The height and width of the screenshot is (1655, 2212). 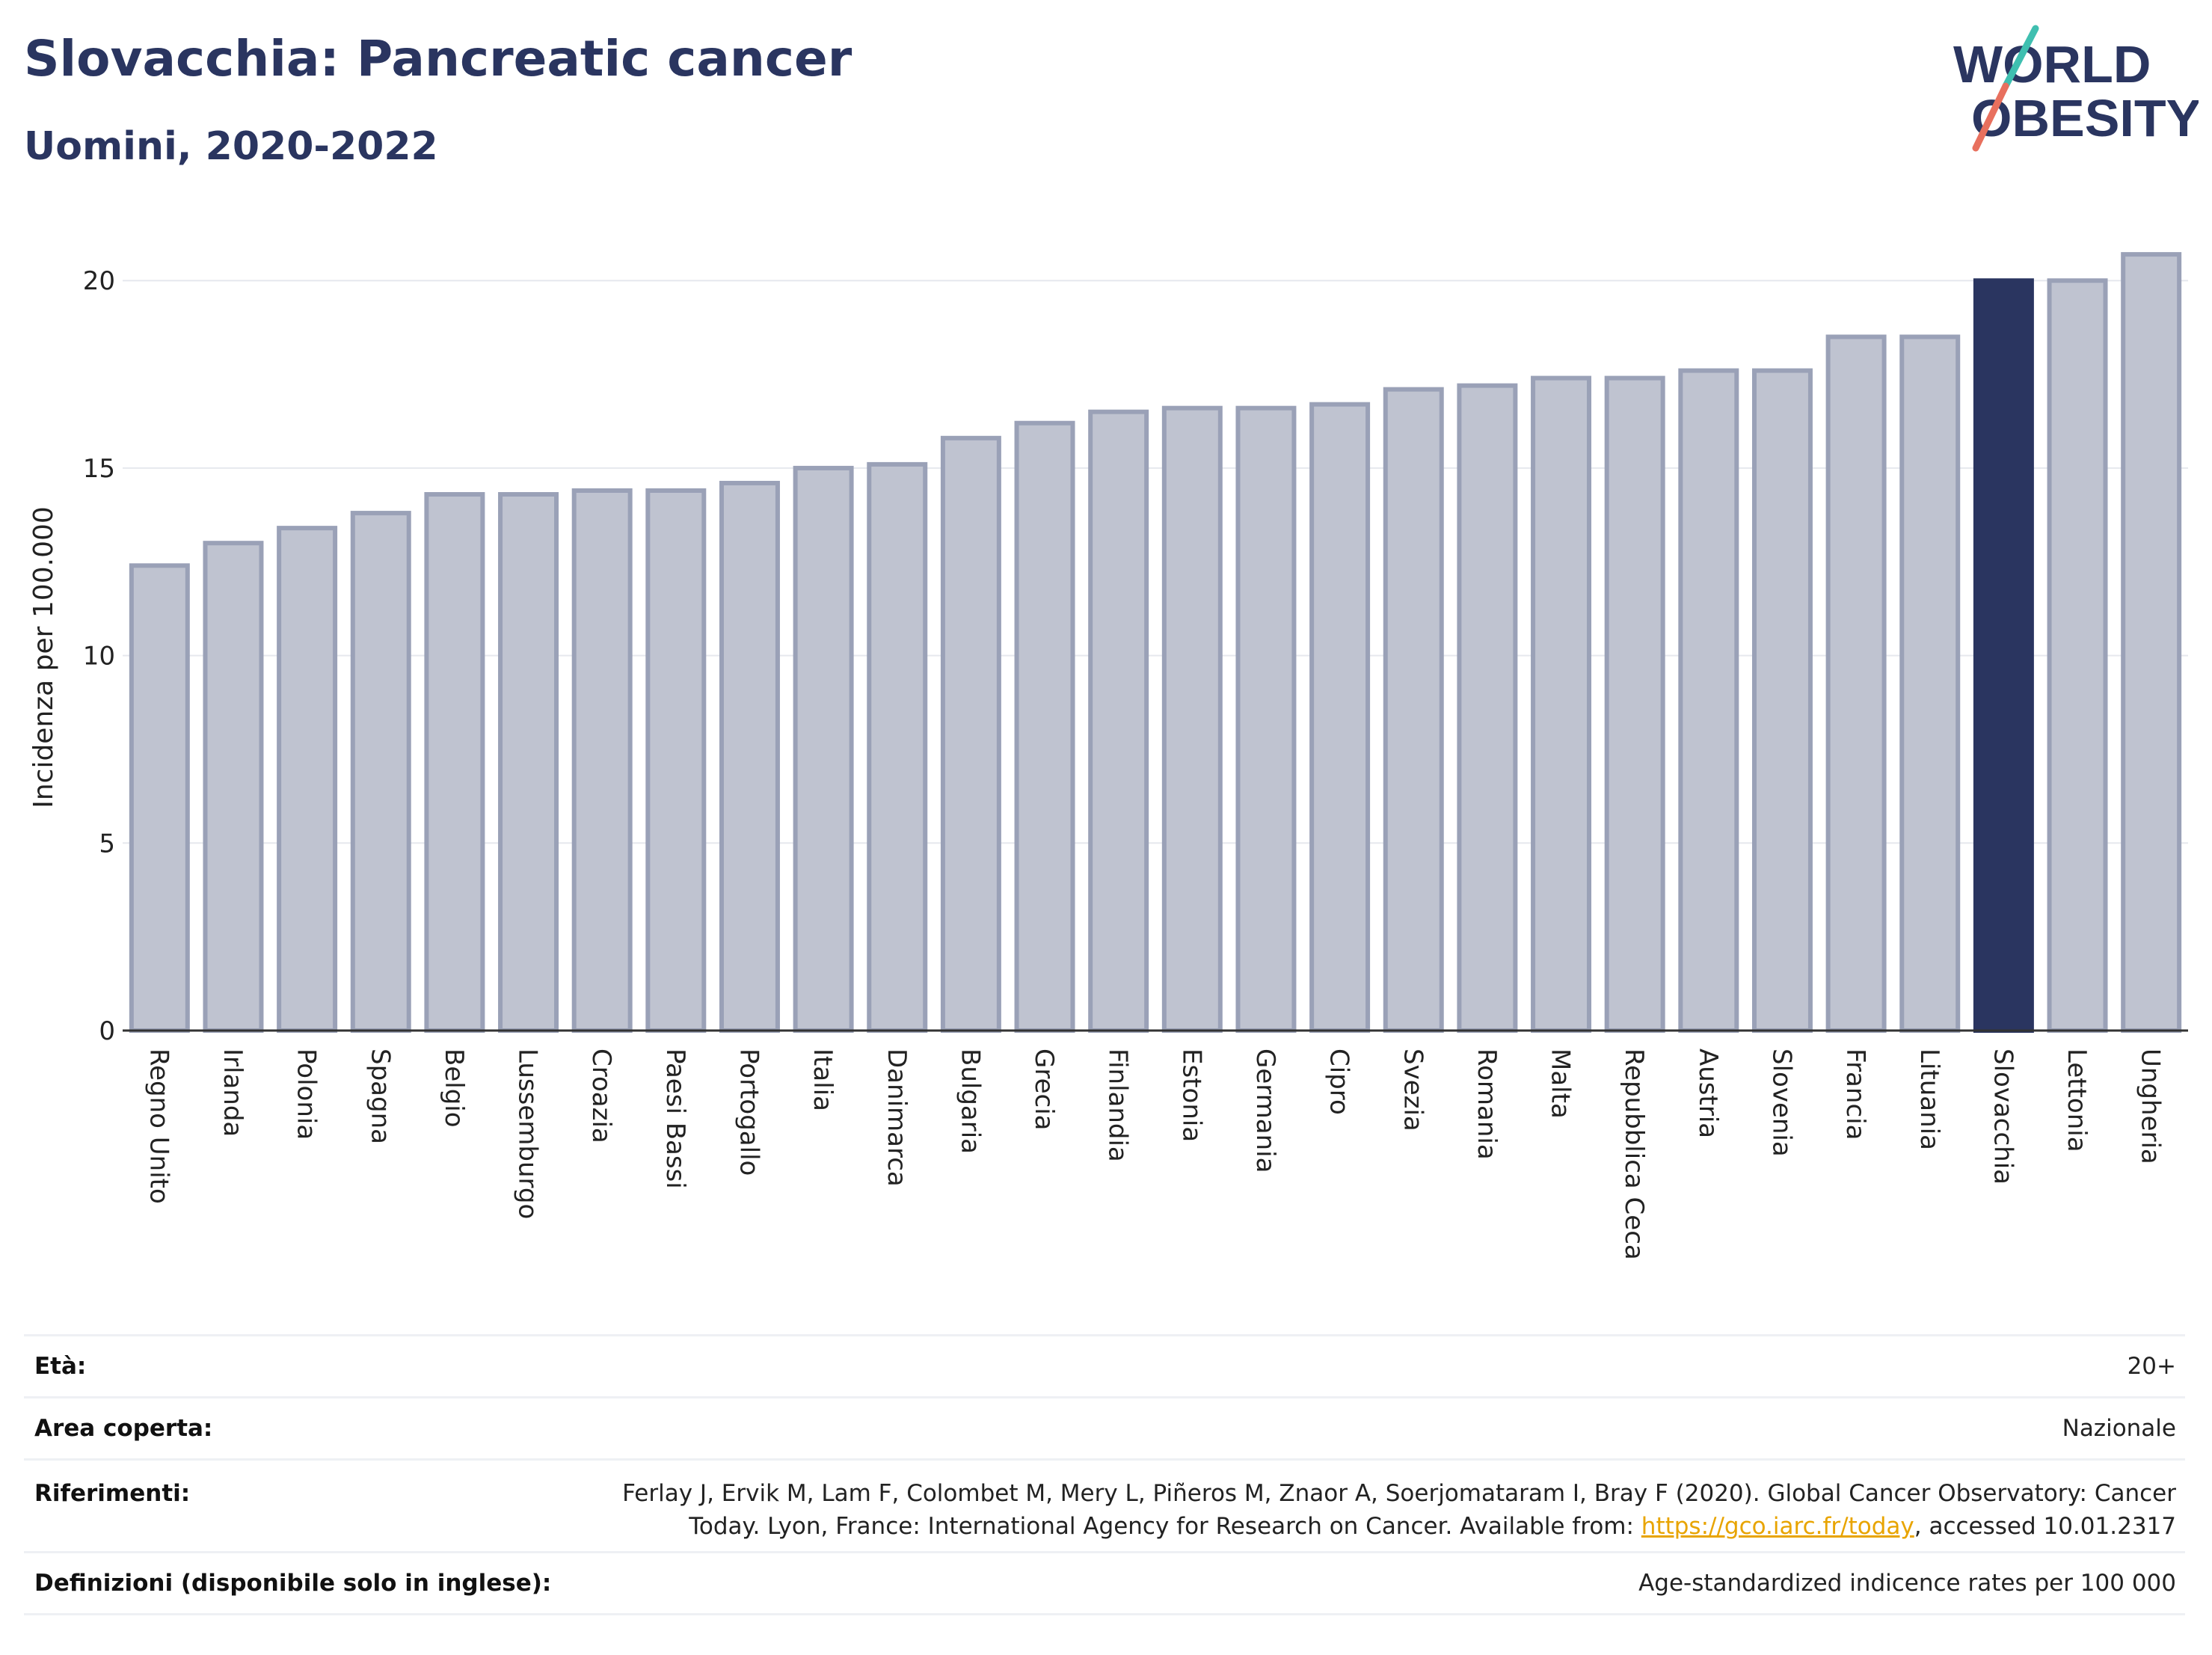 I want to click on y-axis-label: Incidenza per 100.000, so click(x=43, y=657).